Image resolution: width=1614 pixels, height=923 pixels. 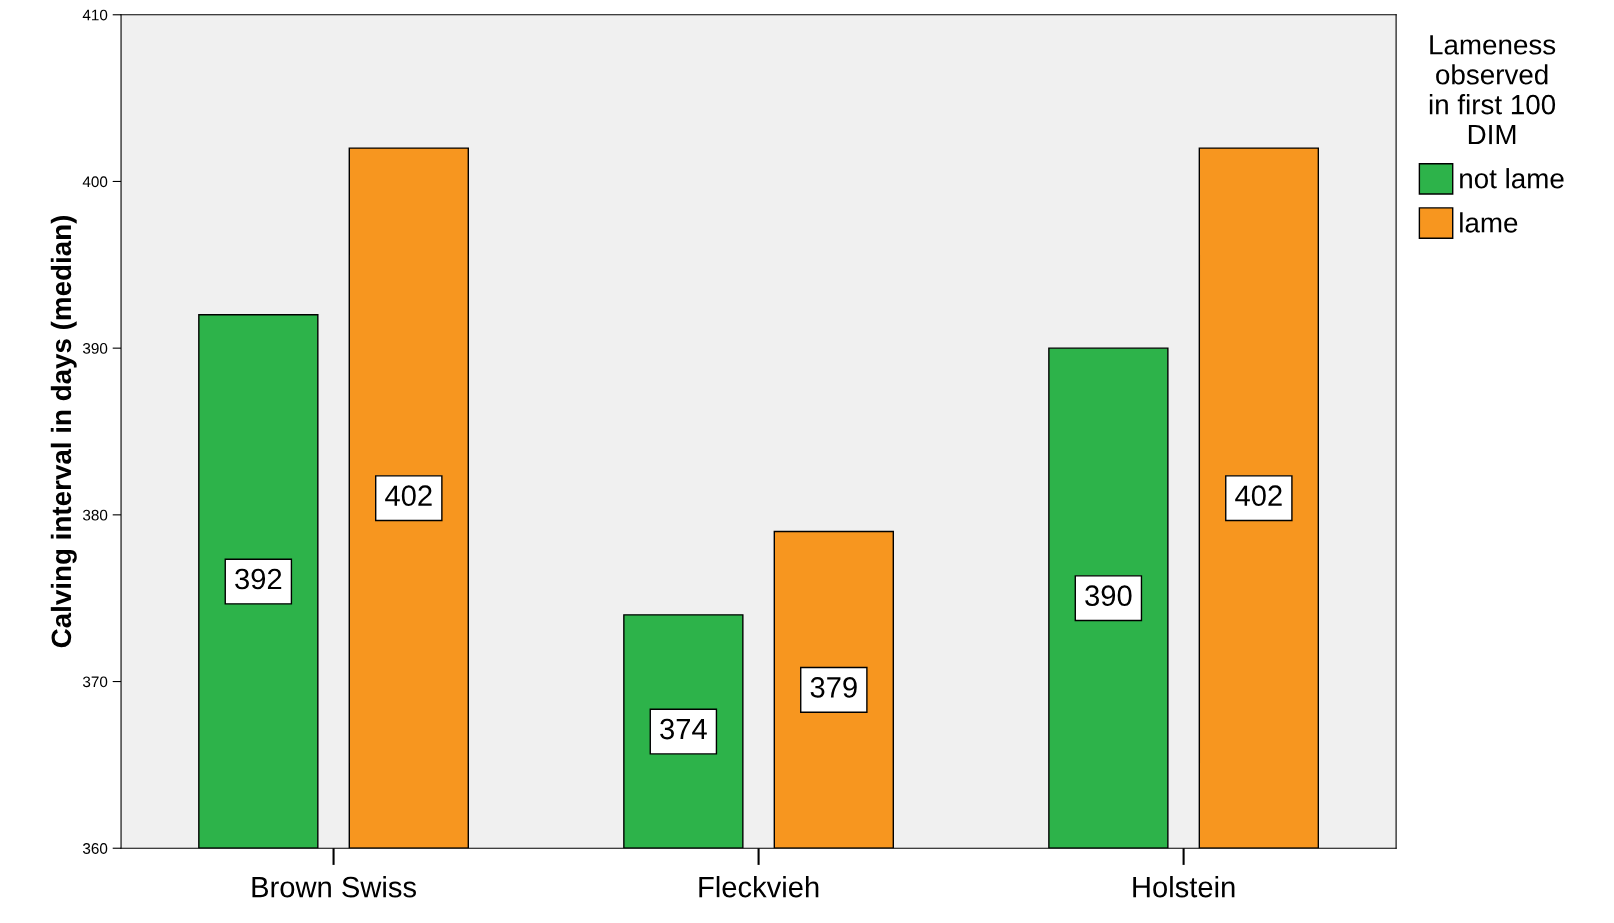 I want to click on y-tick-label: 380, so click(x=95, y=515).